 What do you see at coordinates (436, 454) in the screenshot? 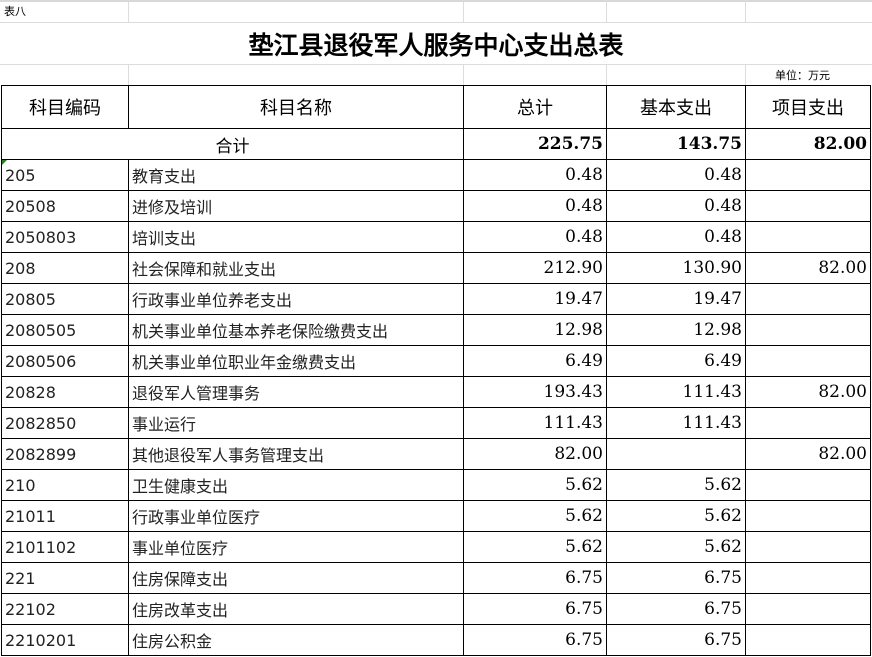
I see `table-row: 2082899 其他退役军人事务管理支出 82.00 82.00` at bounding box center [436, 454].